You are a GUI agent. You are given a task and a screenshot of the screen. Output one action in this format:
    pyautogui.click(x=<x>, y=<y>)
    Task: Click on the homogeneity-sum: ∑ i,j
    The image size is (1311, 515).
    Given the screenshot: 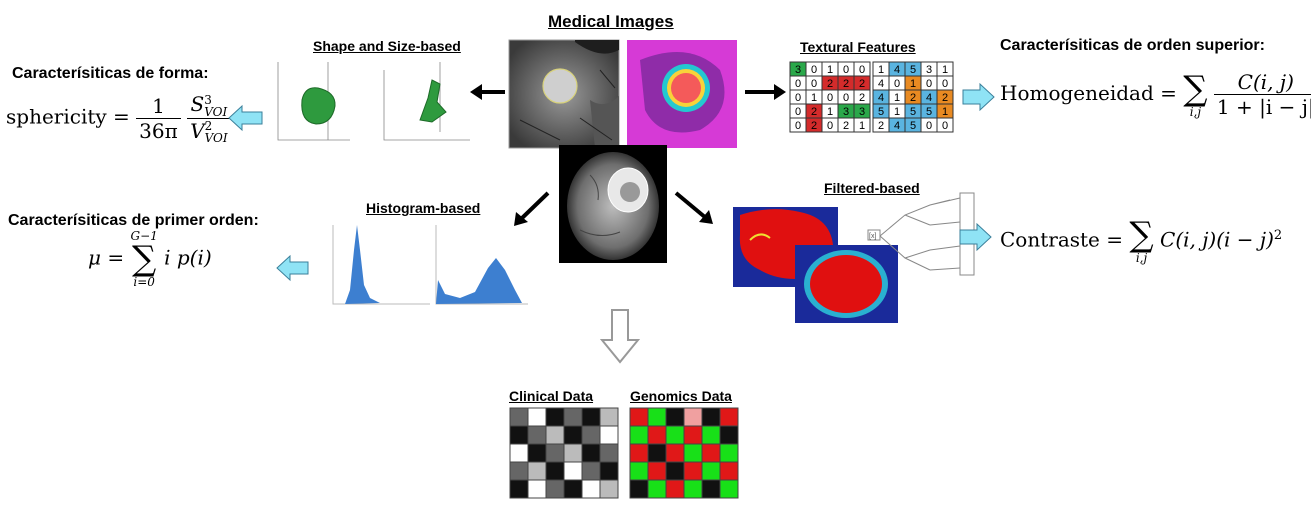 What is the action you would take?
    pyautogui.click(x=1195, y=93)
    